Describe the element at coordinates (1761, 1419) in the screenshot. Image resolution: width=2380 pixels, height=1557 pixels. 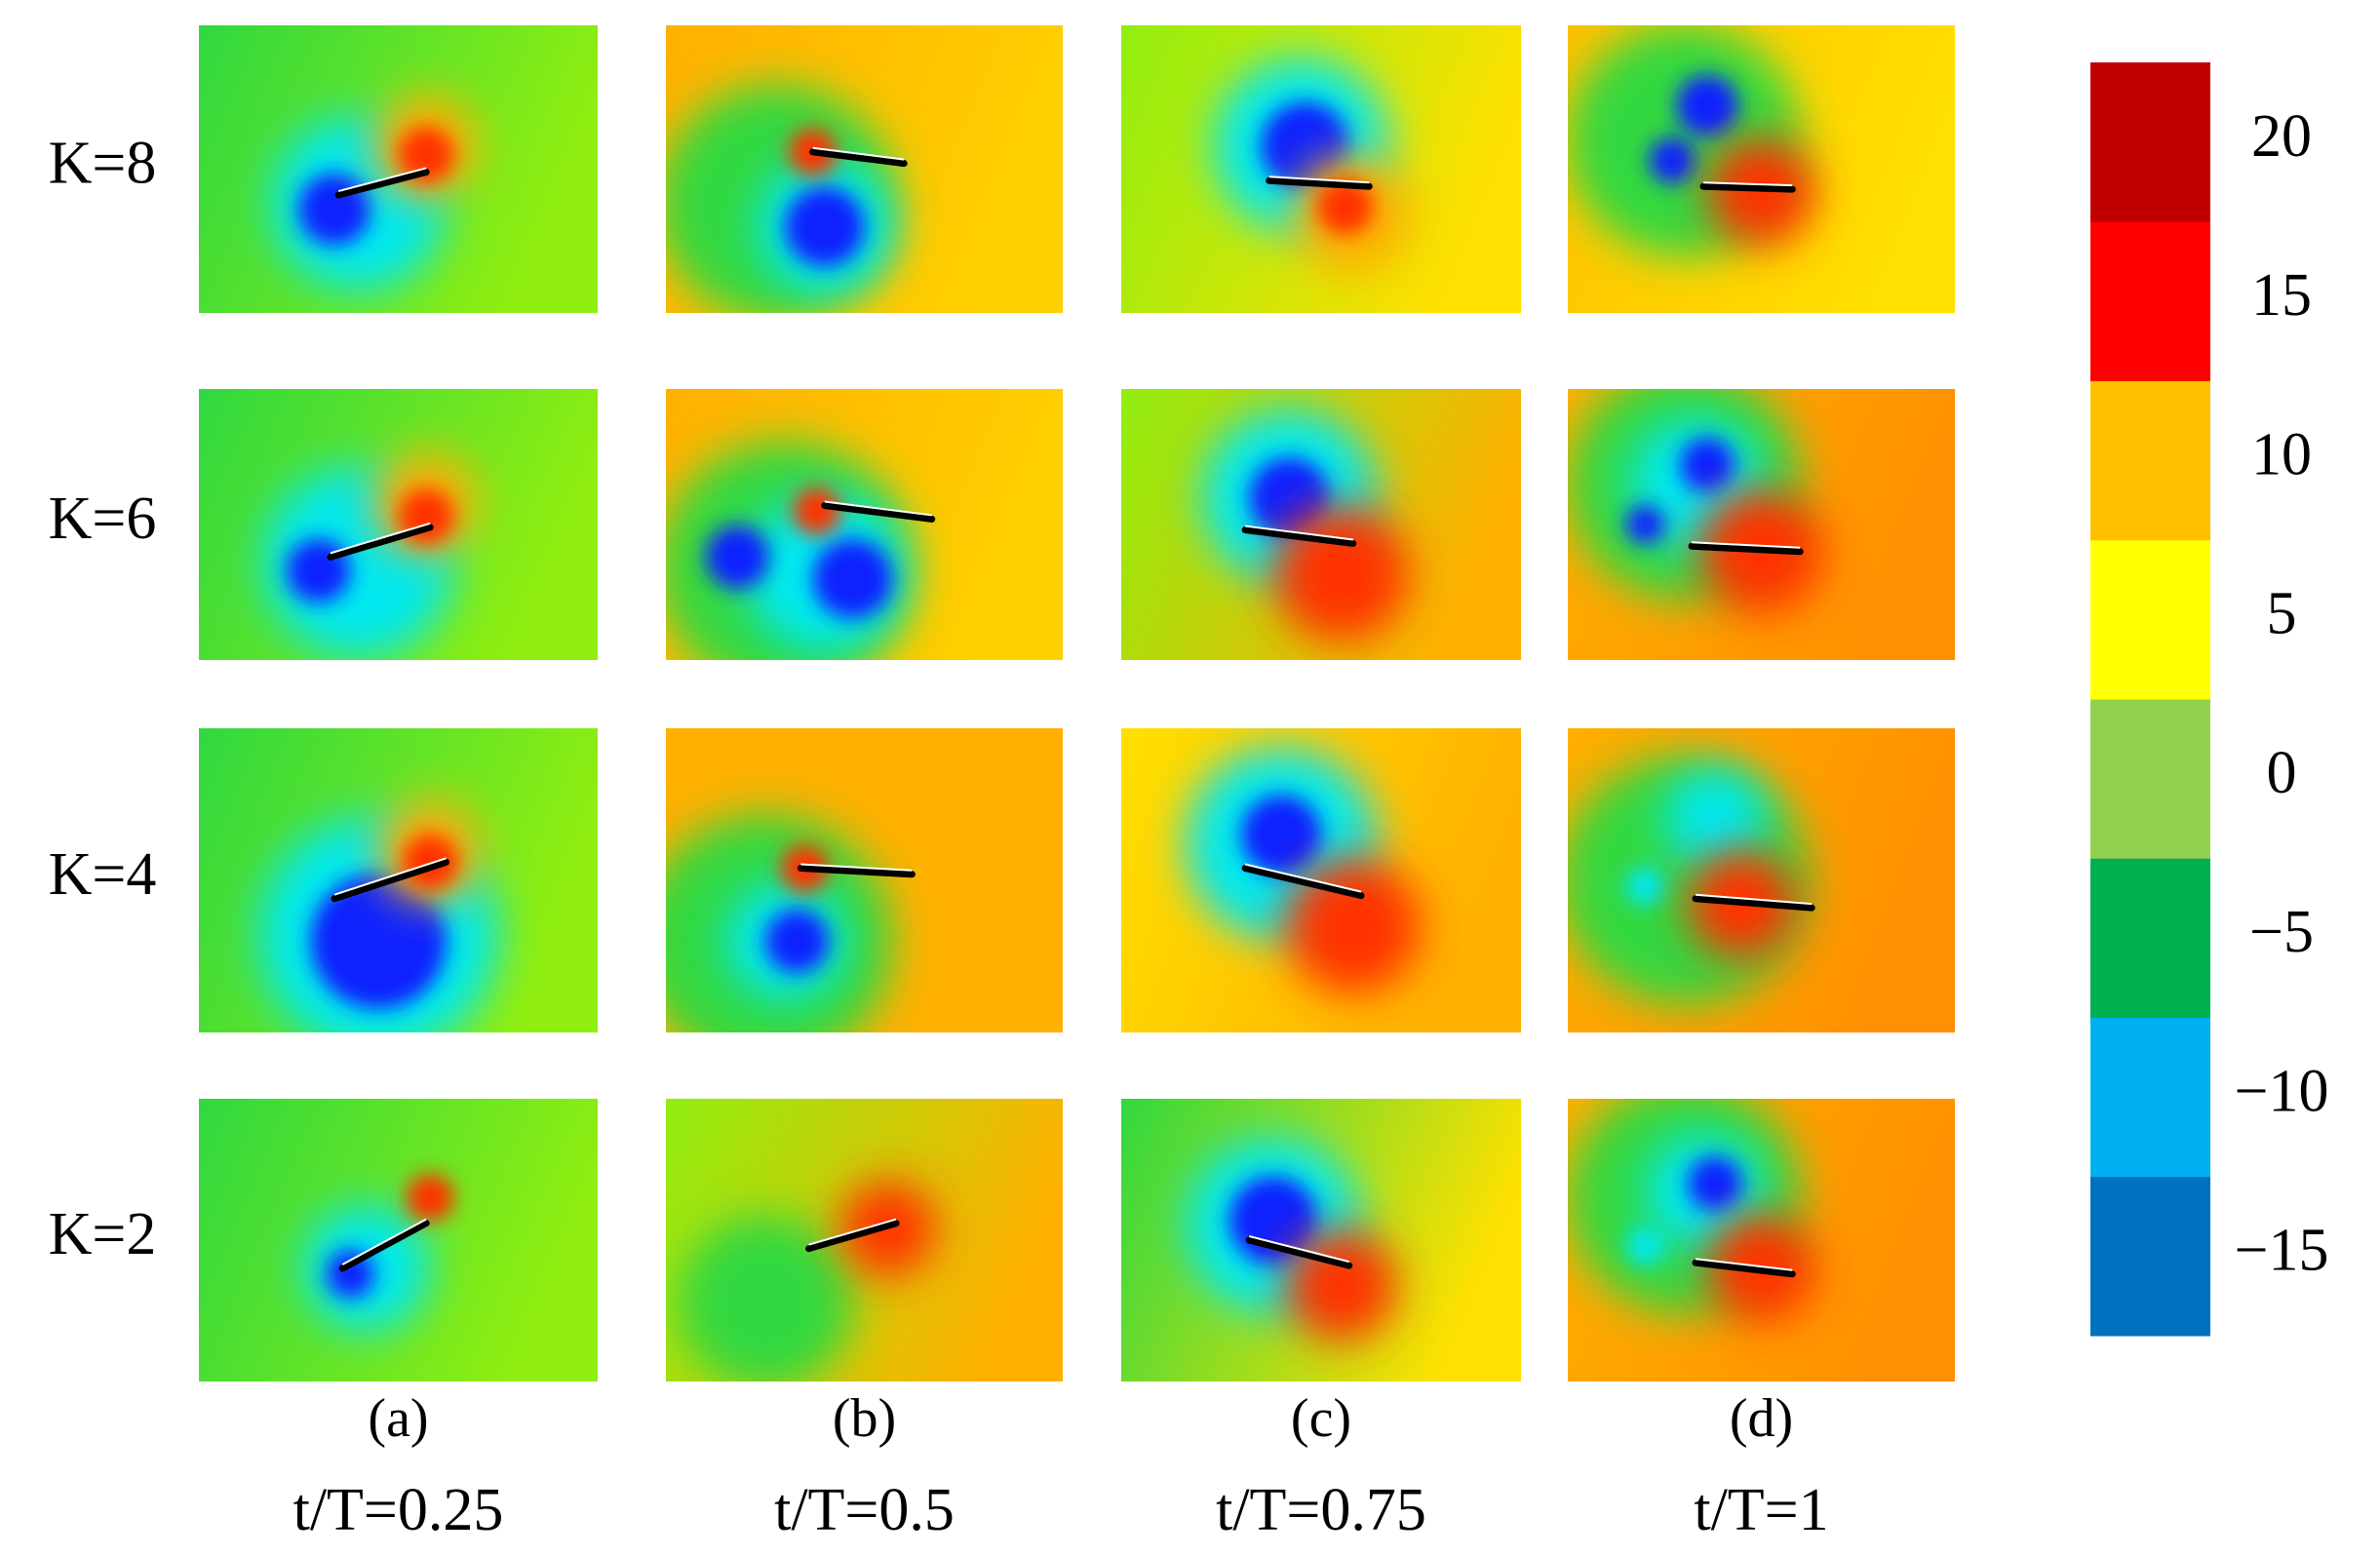
I see `column-letter: (d)` at that location.